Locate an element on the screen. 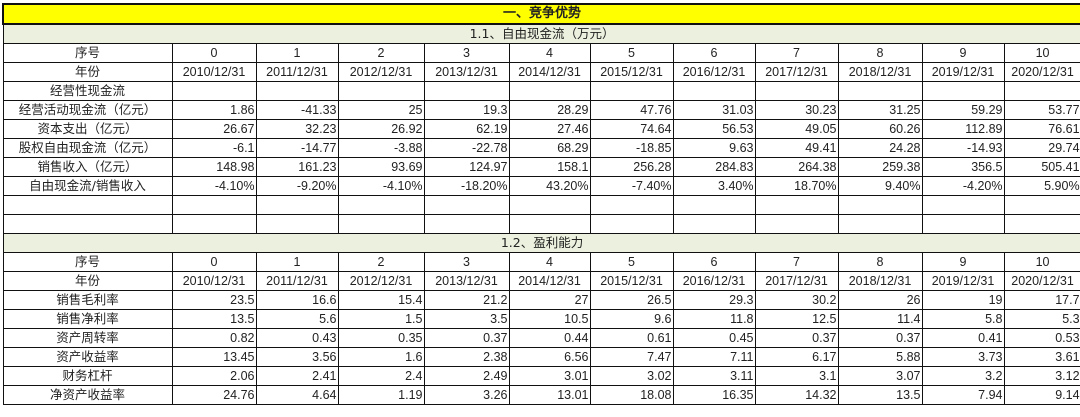 The image size is (1080, 417). row-label-cell: 资产周转率 is located at coordinates (87, 338).